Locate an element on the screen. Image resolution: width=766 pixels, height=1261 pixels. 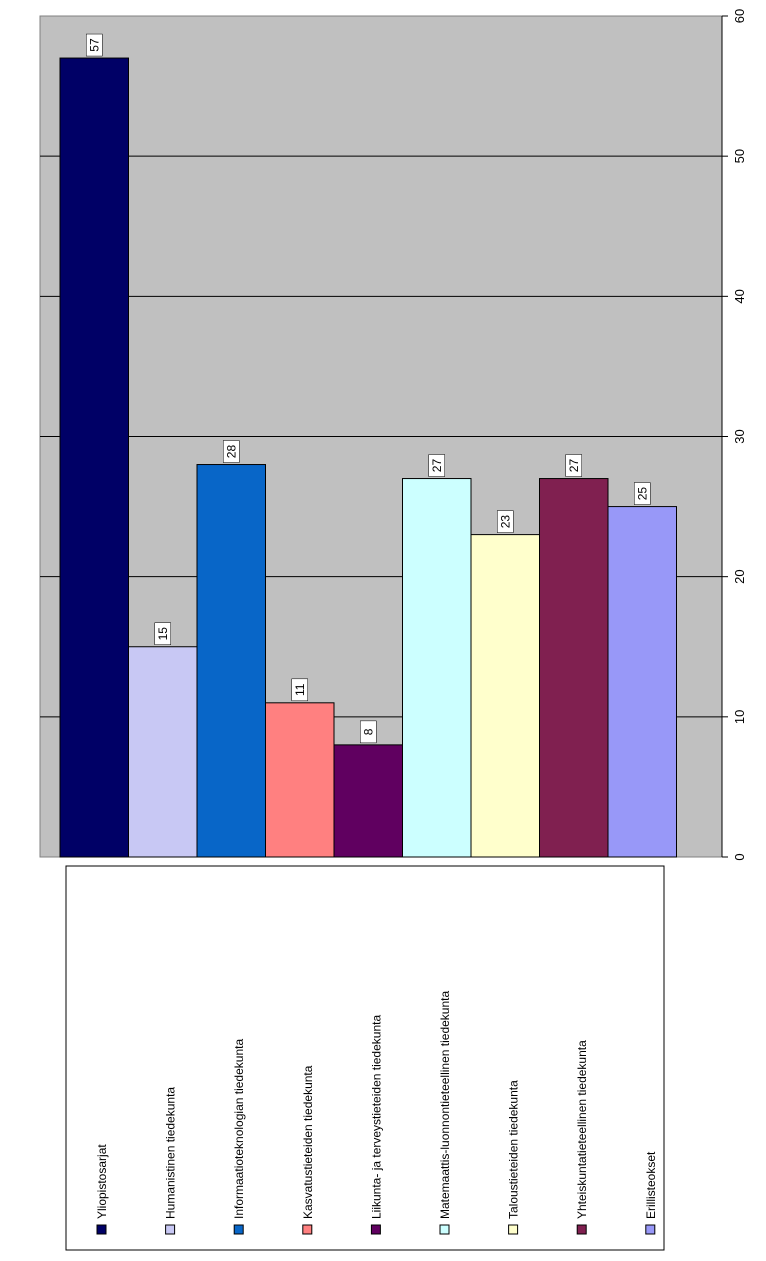
legend-label-5: Liikunta- ja terveystieteiden tiedekunta is located at coordinates (376, 1117).